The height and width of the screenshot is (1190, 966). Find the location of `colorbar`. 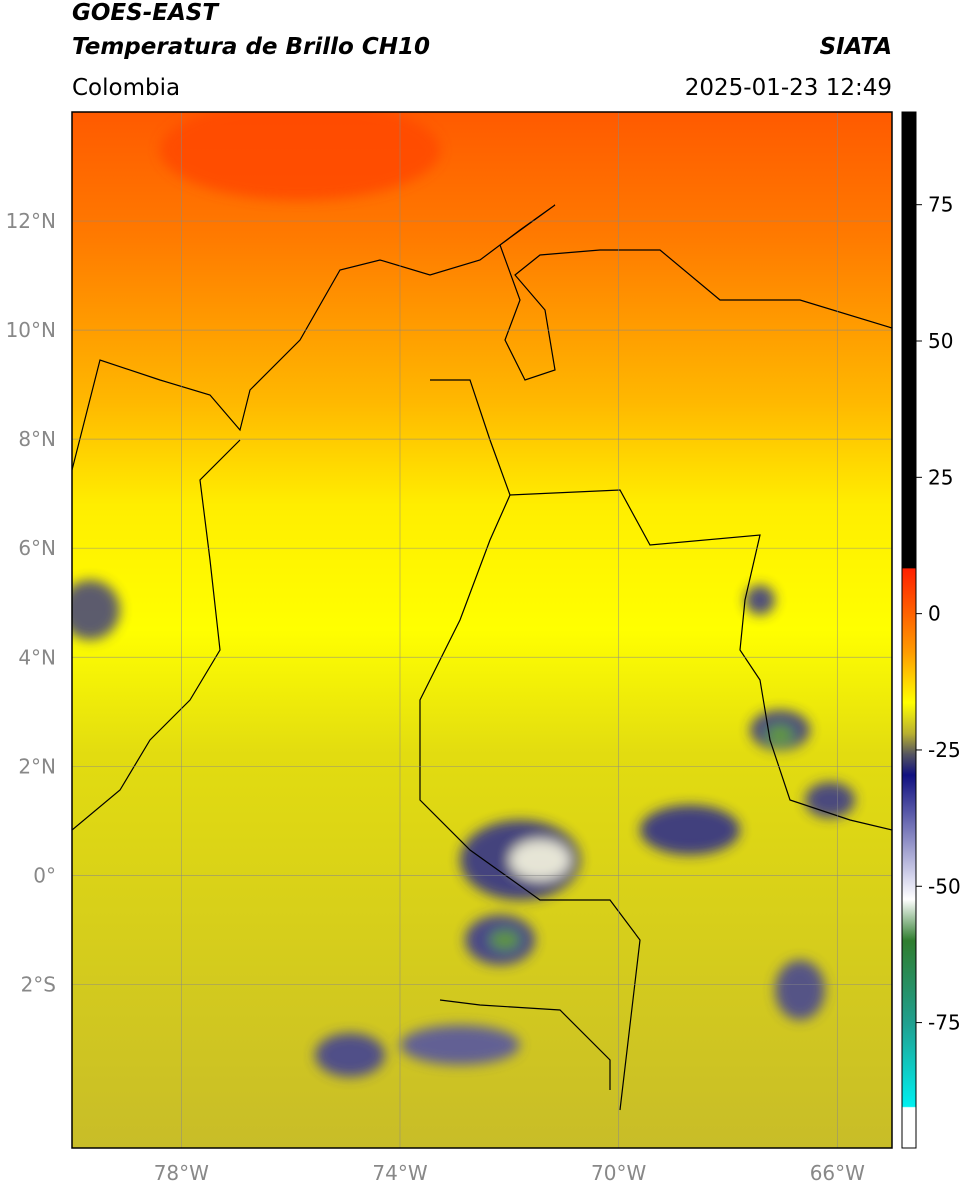

colorbar is located at coordinates (909, 630).